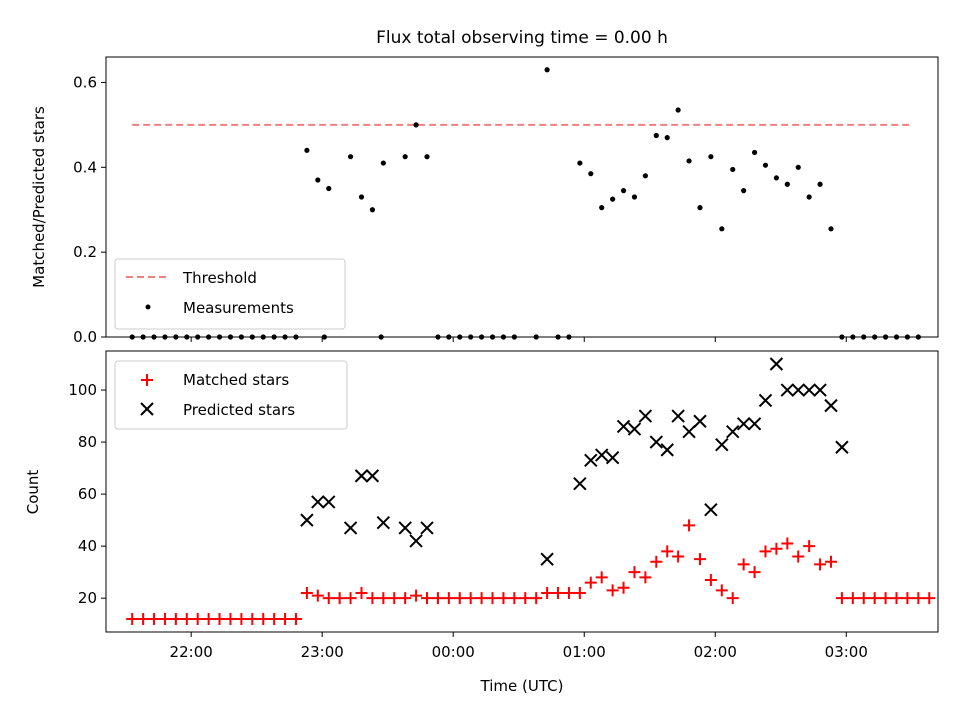  I want to click on bottom-legend-box, so click(231, 395).